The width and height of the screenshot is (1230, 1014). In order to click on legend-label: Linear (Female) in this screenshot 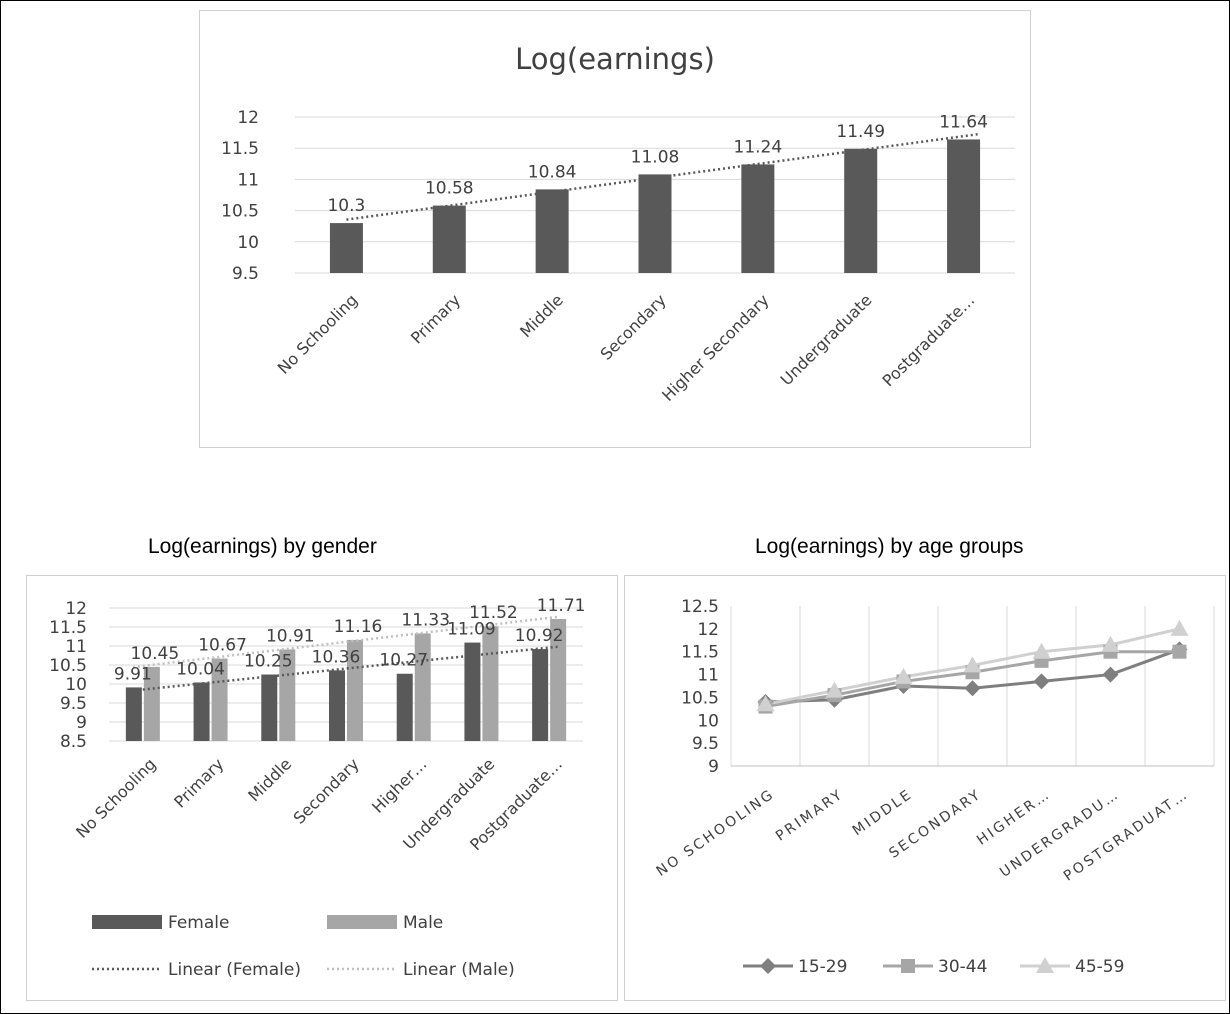, I will do `click(234, 970)`.